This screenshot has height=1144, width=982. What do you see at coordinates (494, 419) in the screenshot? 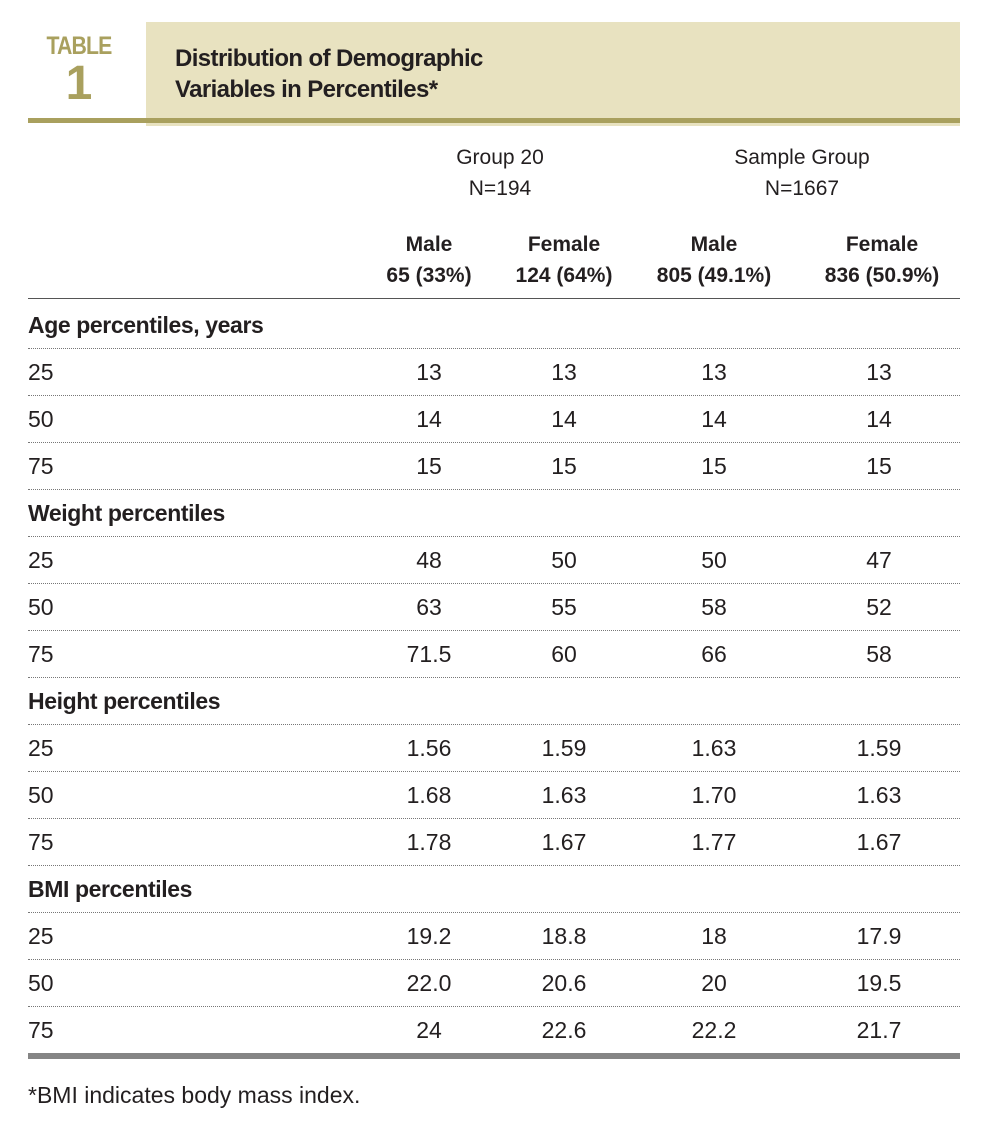
I see `table-row: 50 14 14 14 14` at bounding box center [494, 419].